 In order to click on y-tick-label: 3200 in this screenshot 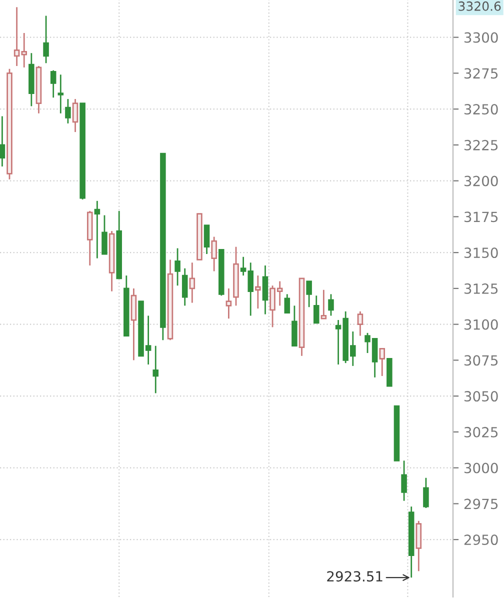, I will do `click(481, 181)`.